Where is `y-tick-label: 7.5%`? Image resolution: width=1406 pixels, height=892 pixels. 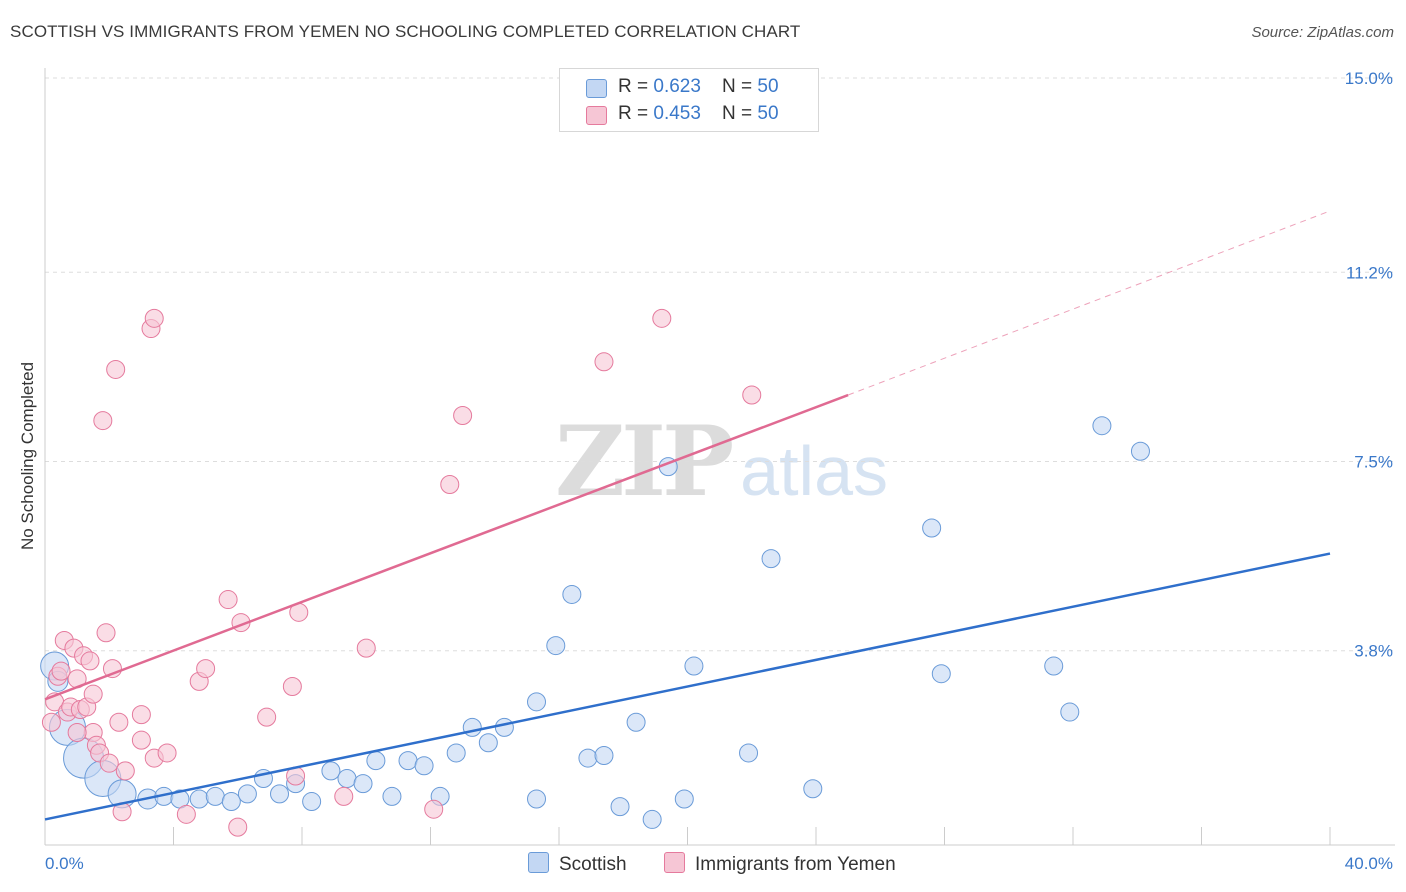 y-tick-label: 7.5% is located at coordinates (1373, 462).